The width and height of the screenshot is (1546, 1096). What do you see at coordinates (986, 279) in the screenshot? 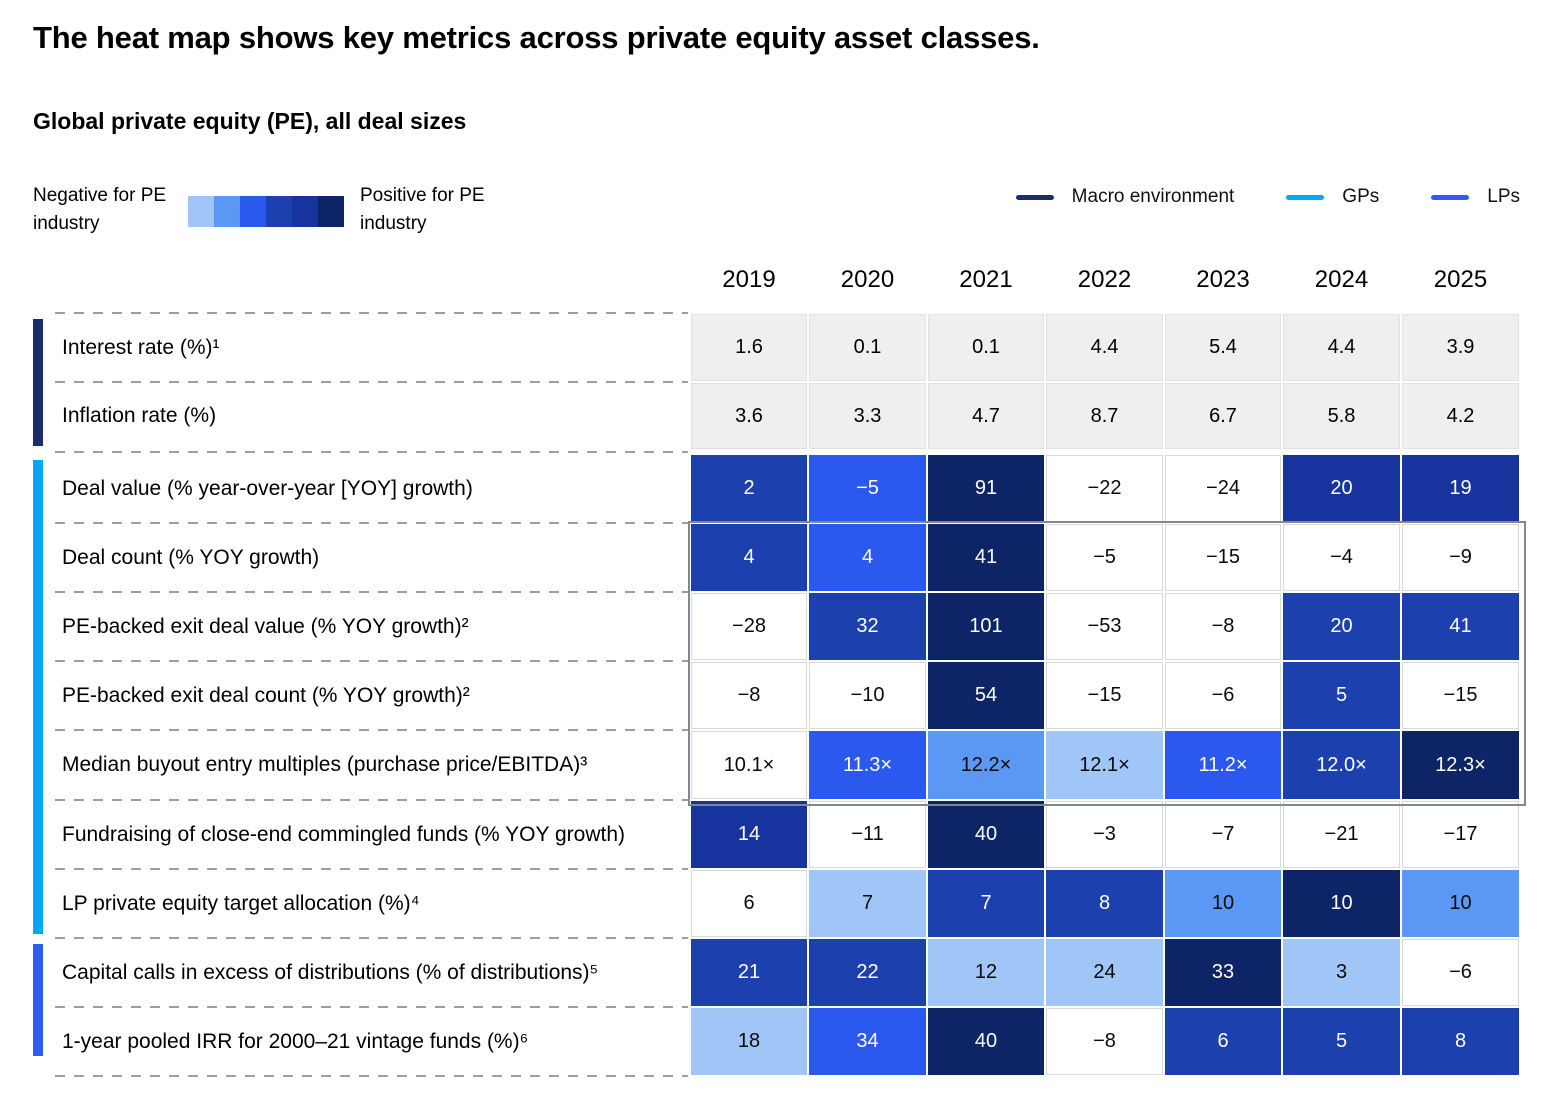
I see `year-header: 2021` at bounding box center [986, 279].